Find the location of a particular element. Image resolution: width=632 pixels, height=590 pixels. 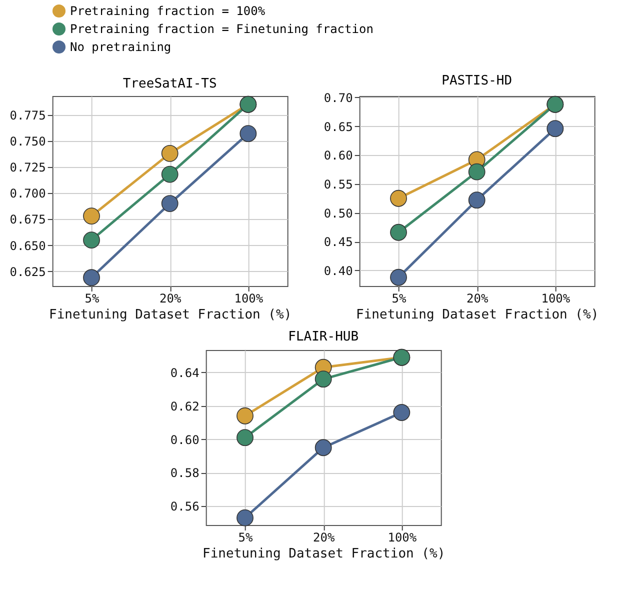

y-tick-label: 0.70 is located at coordinates (338, 97).